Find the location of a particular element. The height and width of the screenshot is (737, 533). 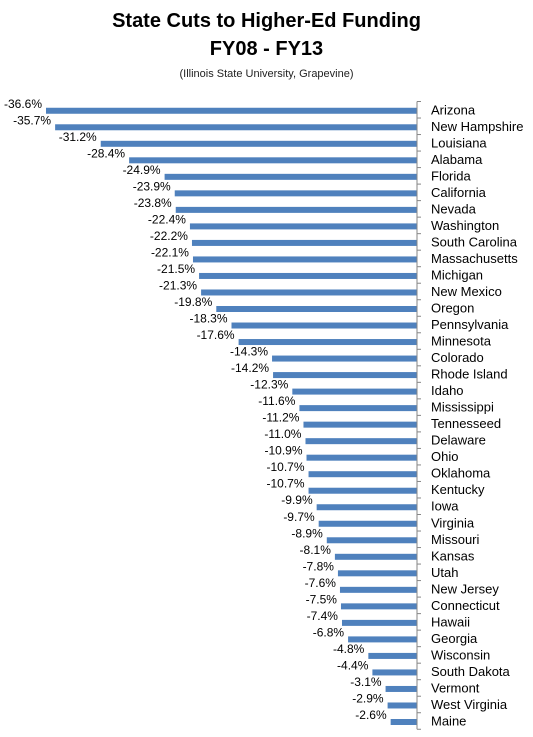

data-label: -17.6% is located at coordinates (216, 335).